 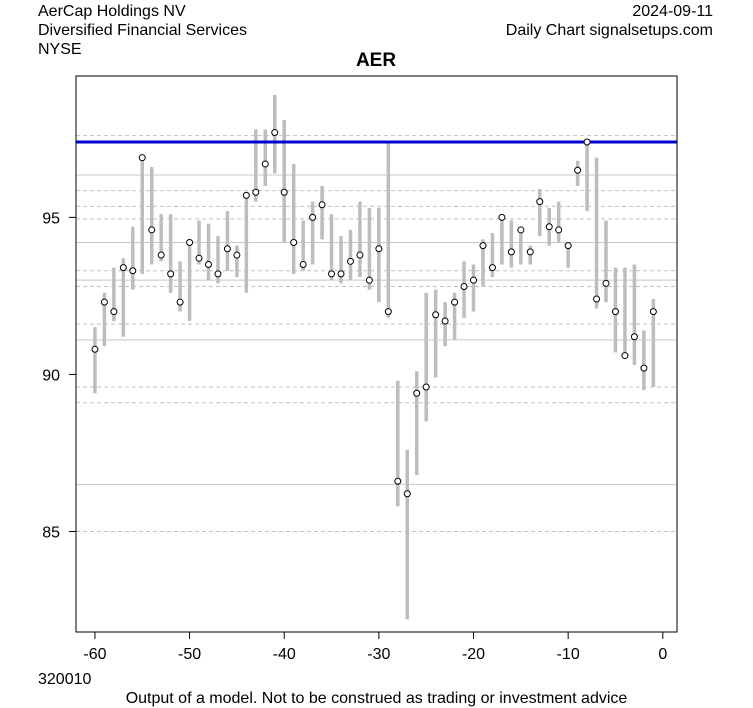 What do you see at coordinates (378, 654) in the screenshot?
I see `x-tick-label: -30` at bounding box center [378, 654].